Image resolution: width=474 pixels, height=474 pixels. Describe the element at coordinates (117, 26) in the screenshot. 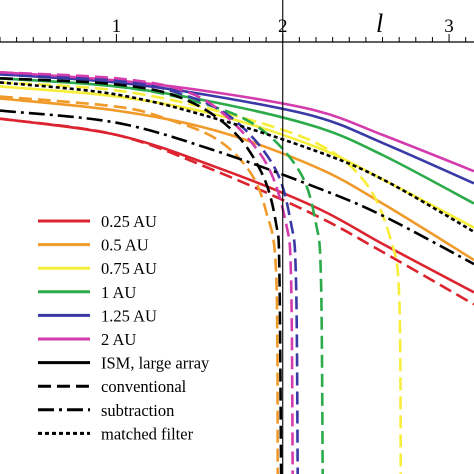

I see `x-tick-label-1: 1` at that location.